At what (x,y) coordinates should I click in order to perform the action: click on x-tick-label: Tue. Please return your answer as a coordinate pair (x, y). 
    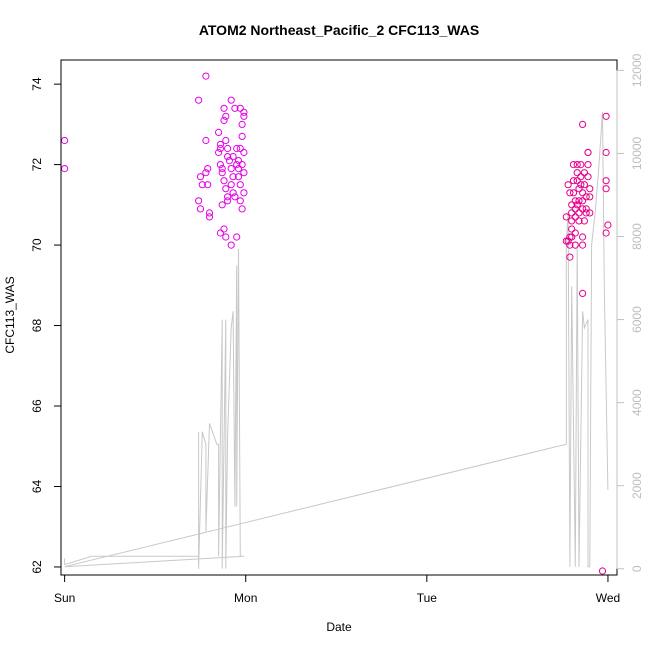
    Looking at the image, I should click on (427, 598).